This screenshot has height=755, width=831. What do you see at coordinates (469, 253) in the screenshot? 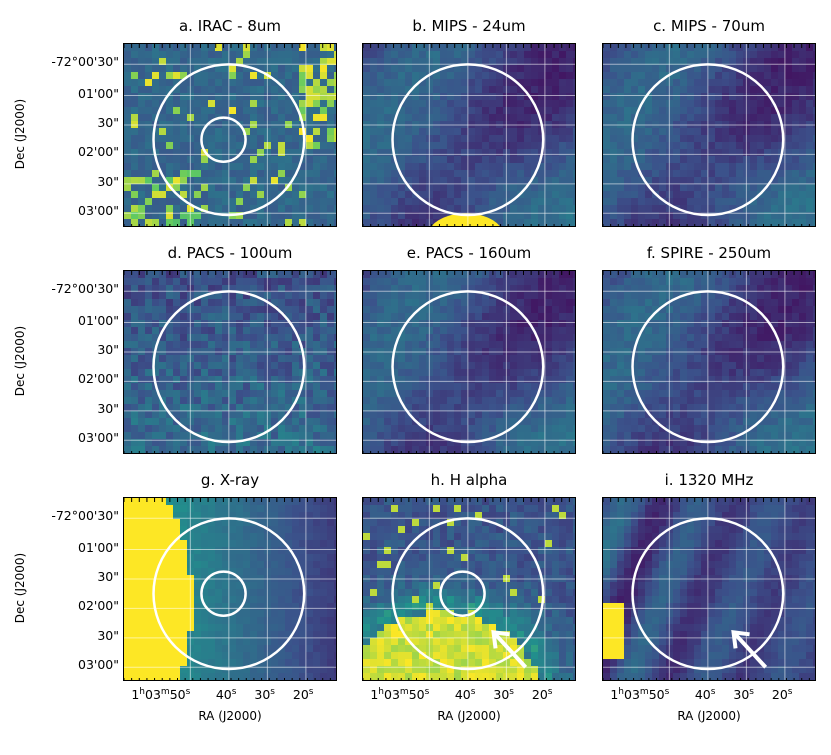
I see `panel-title: e. PACS - 160um` at bounding box center [469, 253].